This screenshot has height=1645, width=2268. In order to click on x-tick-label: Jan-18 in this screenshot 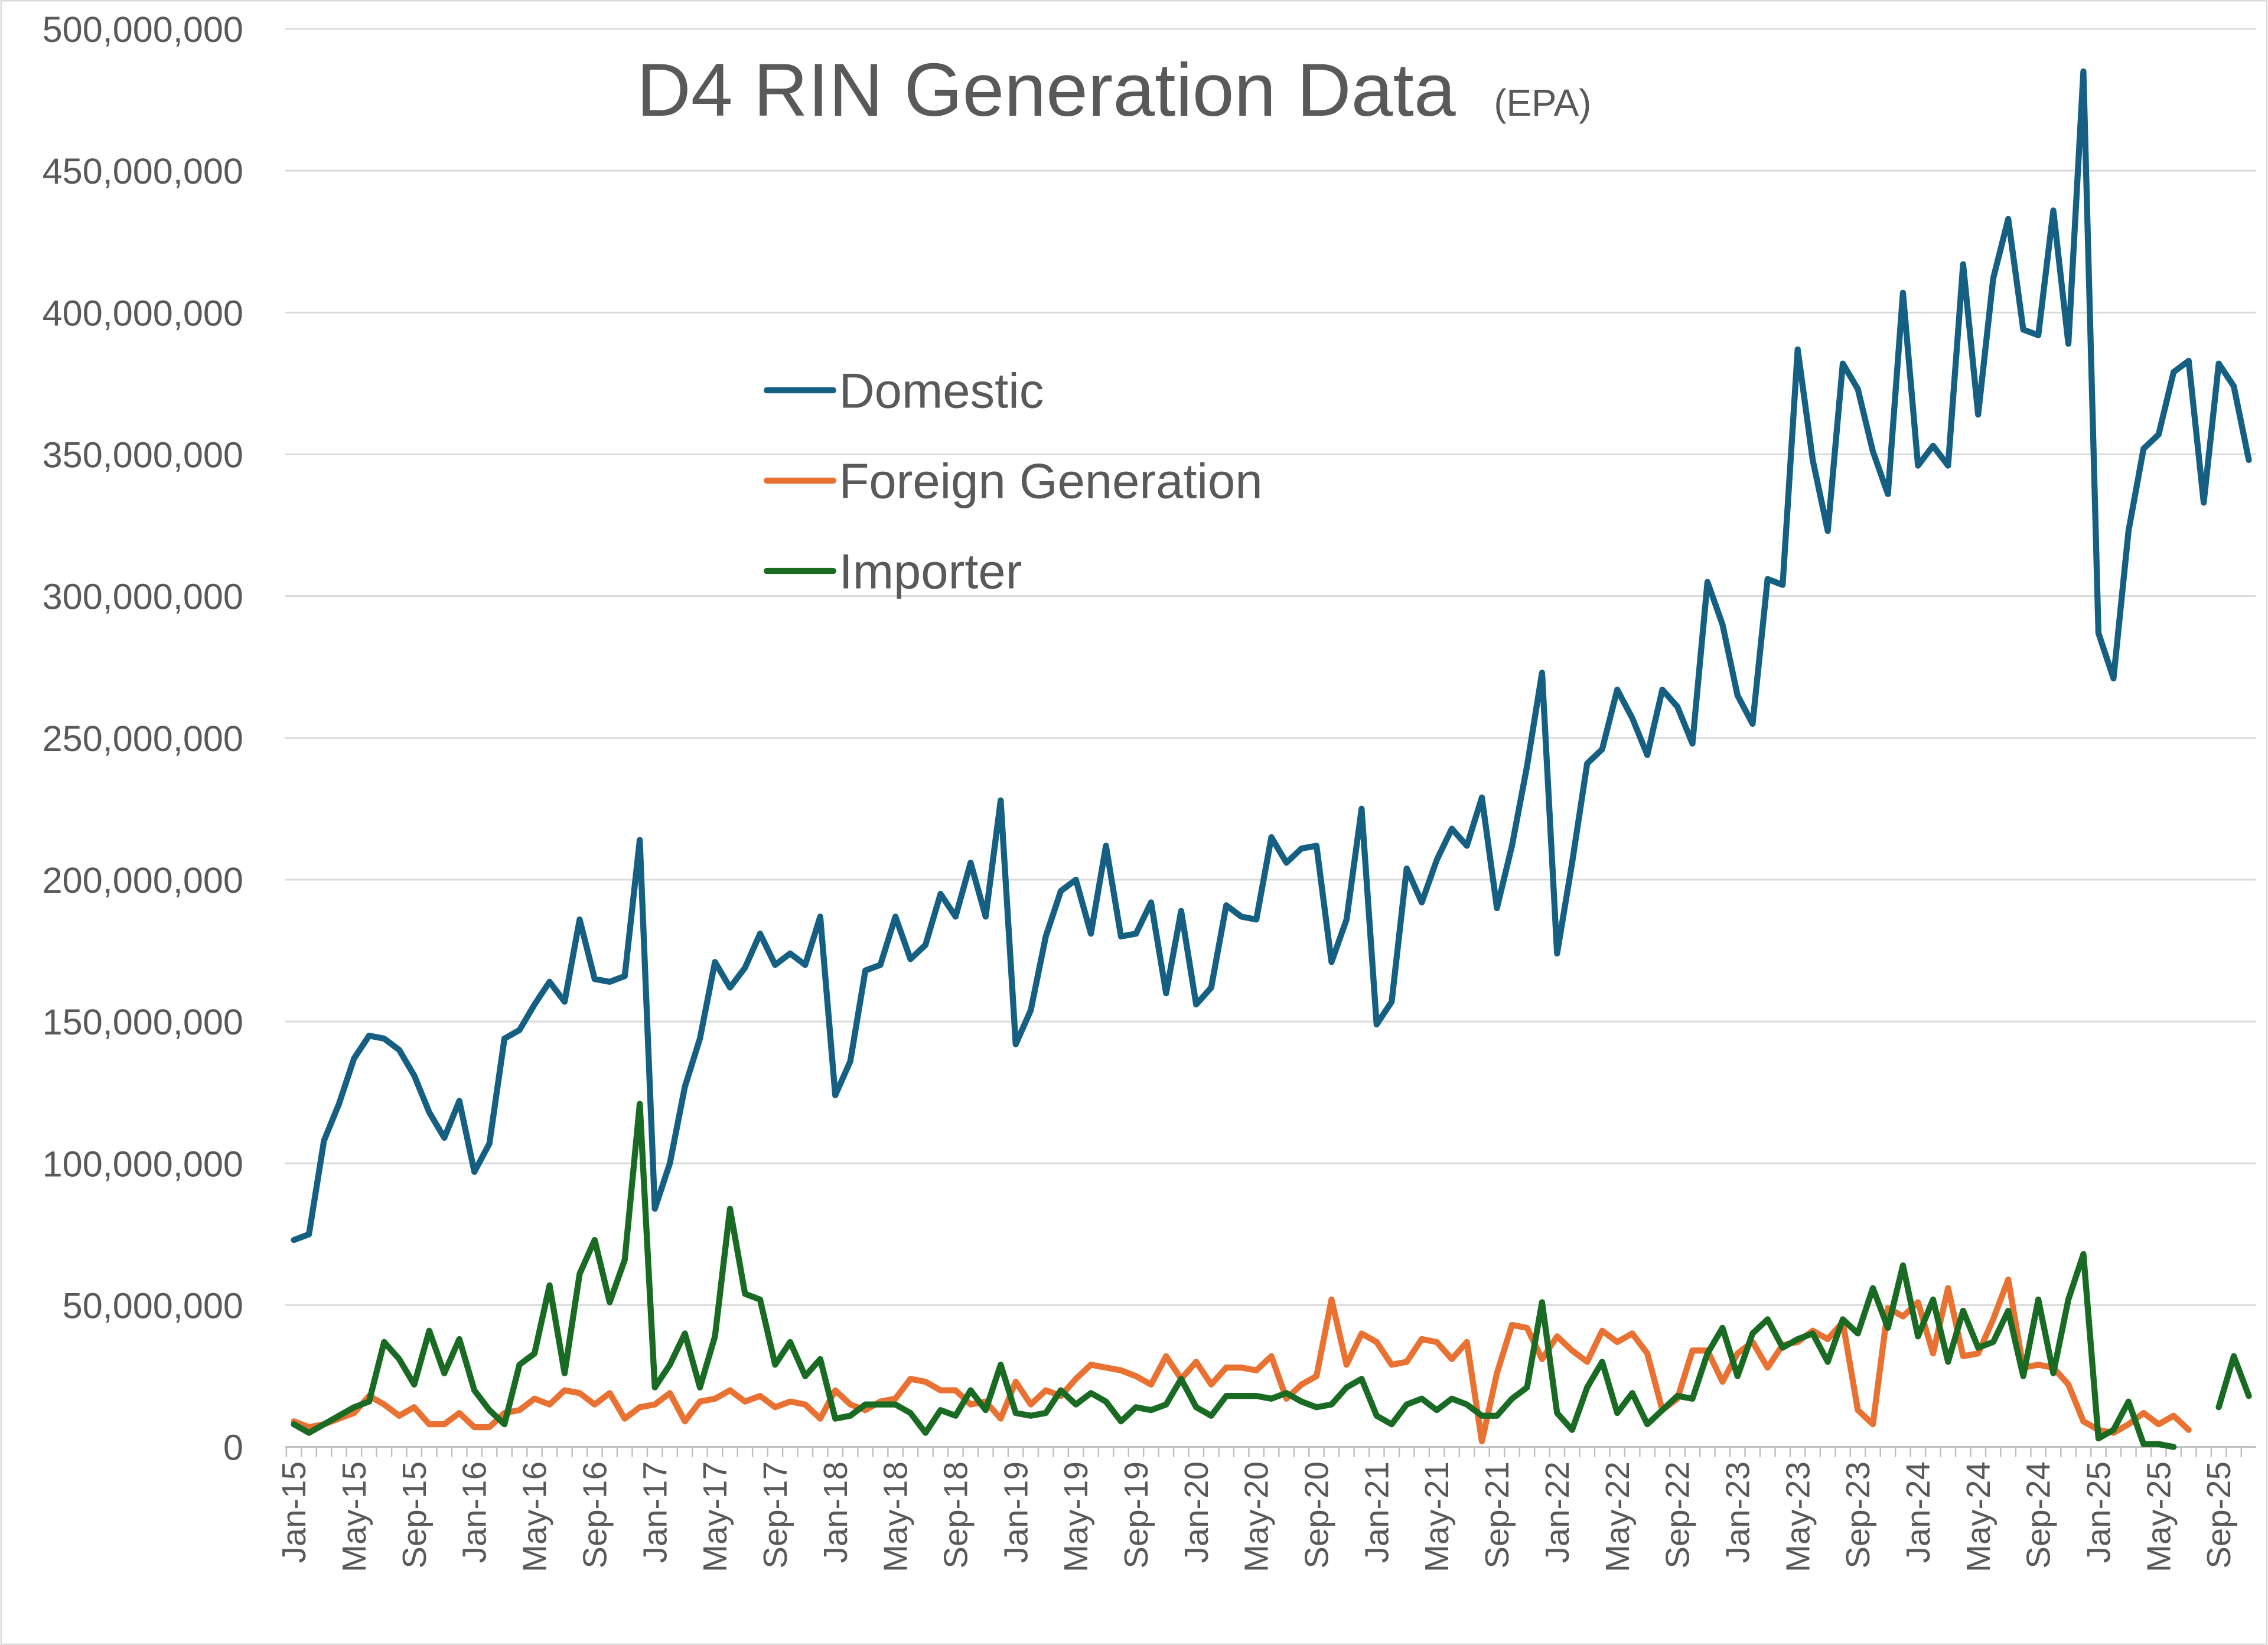, I will do `click(835, 1512)`.